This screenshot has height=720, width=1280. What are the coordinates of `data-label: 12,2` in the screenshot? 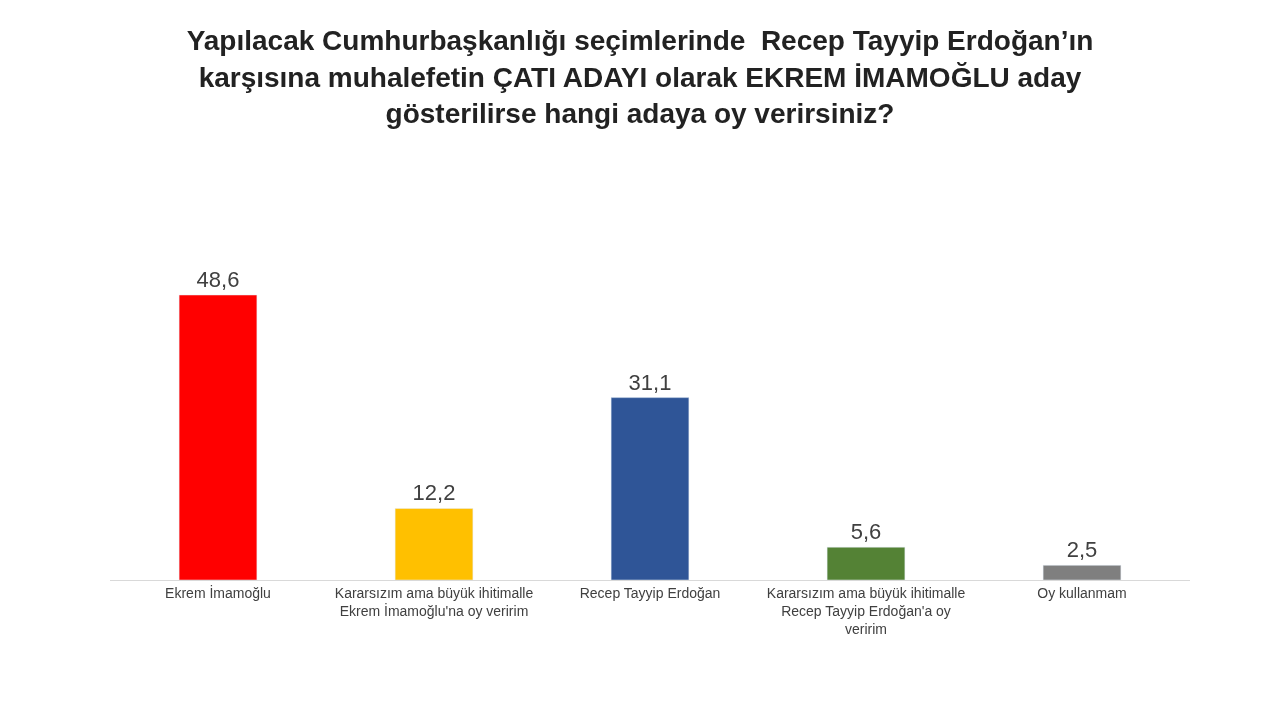 It's located at (434, 493).